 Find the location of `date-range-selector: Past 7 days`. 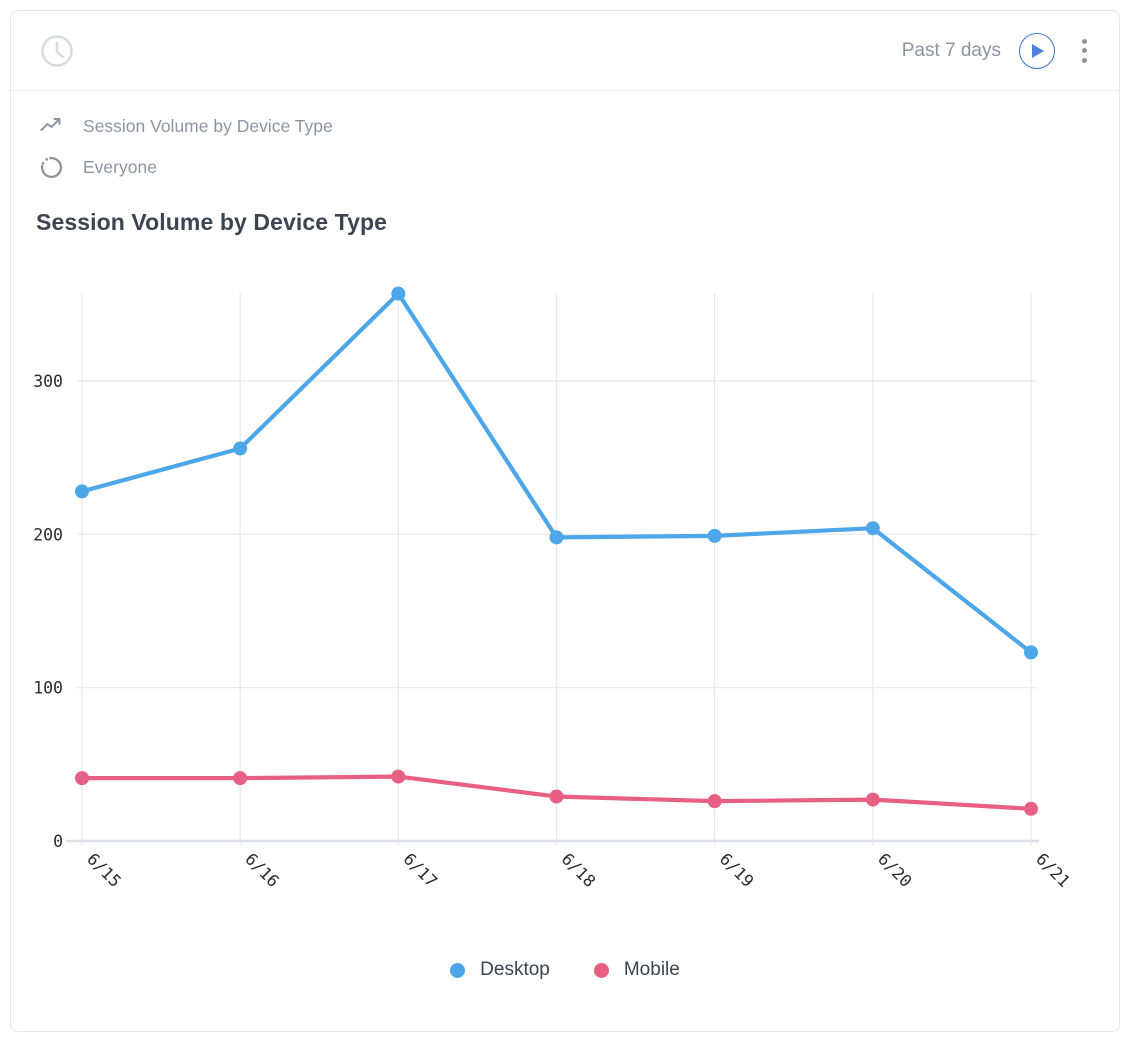

date-range-selector: Past 7 days is located at coordinates (951, 50).